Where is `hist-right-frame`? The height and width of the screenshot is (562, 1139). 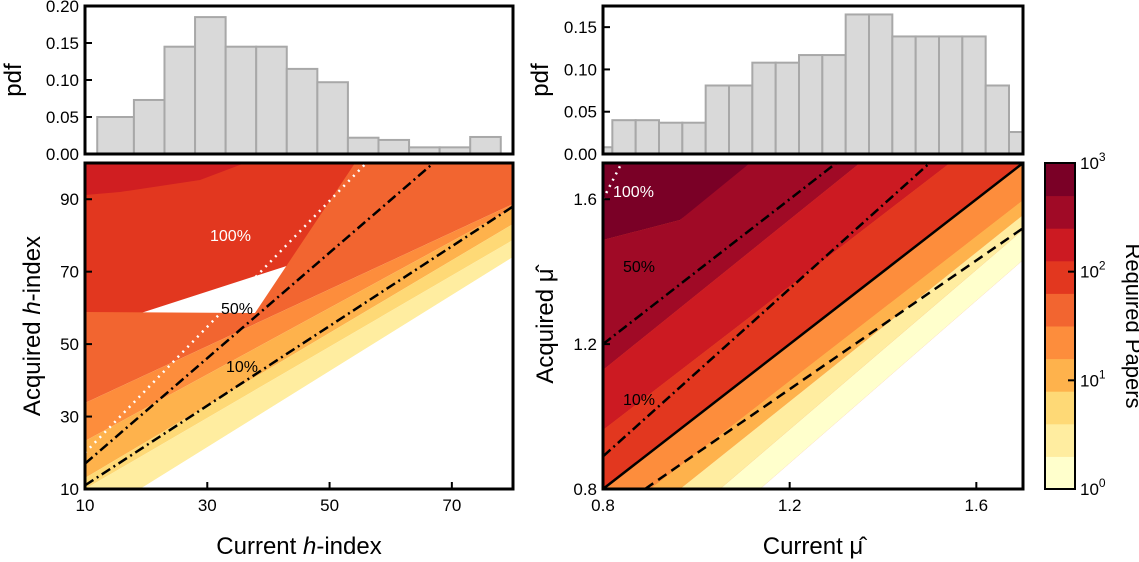 hist-right-frame is located at coordinates (813, 80).